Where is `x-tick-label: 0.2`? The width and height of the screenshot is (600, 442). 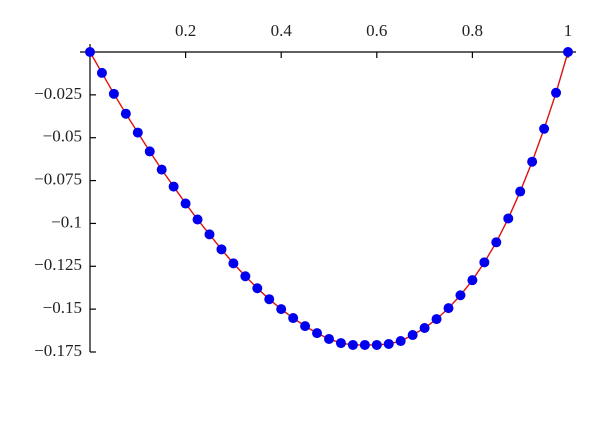
x-tick-label: 0.2 is located at coordinates (185, 30).